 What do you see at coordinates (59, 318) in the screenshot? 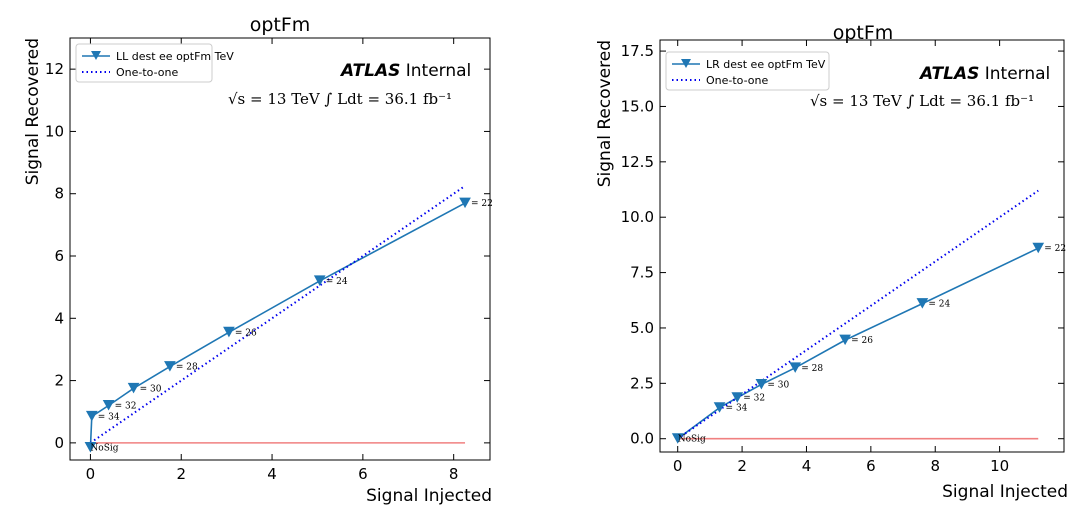
I see `y-tick-label: 4` at bounding box center [59, 318].